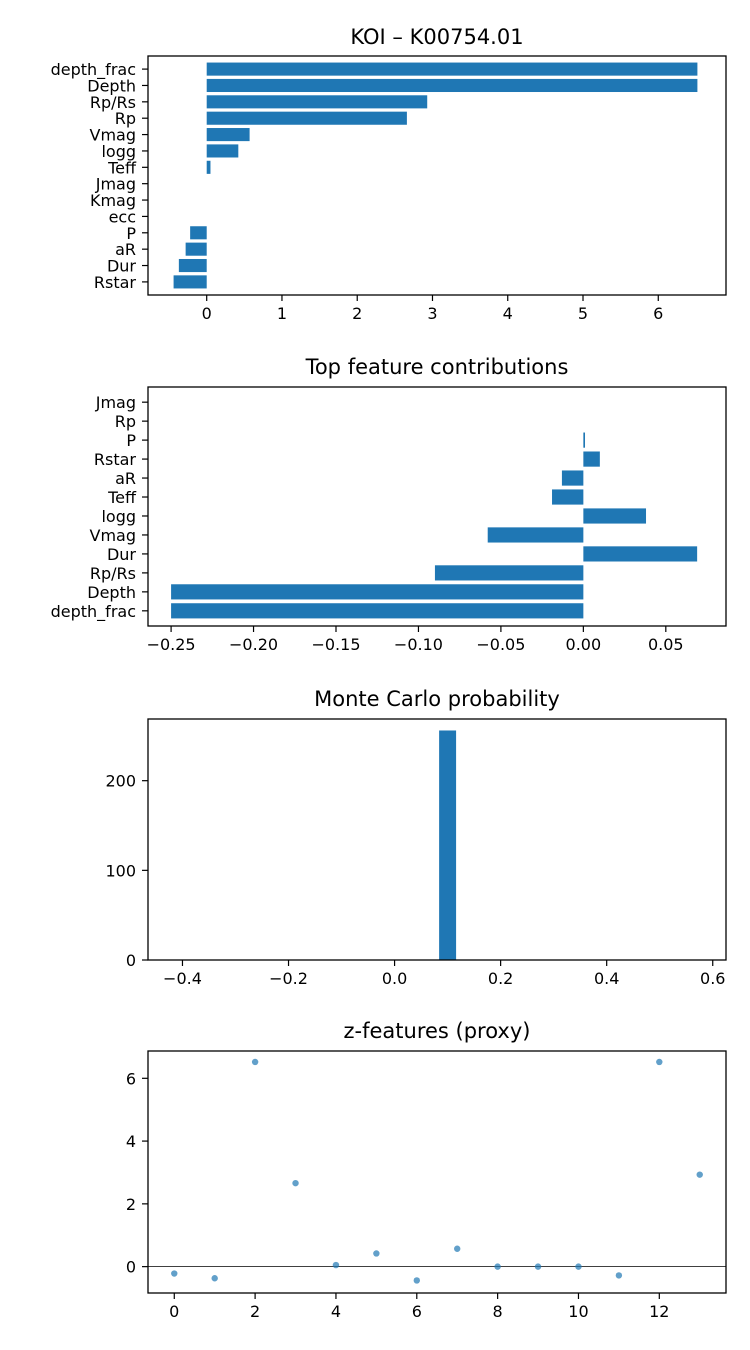  I want to click on bar-rp, so click(306, 118).